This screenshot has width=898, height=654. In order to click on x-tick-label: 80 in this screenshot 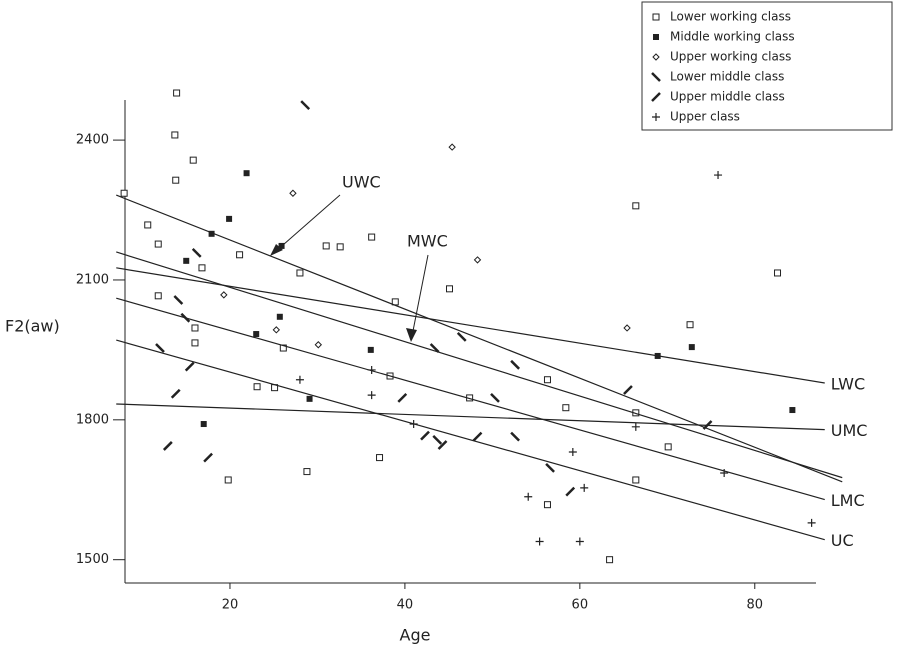, I will do `click(754, 605)`.